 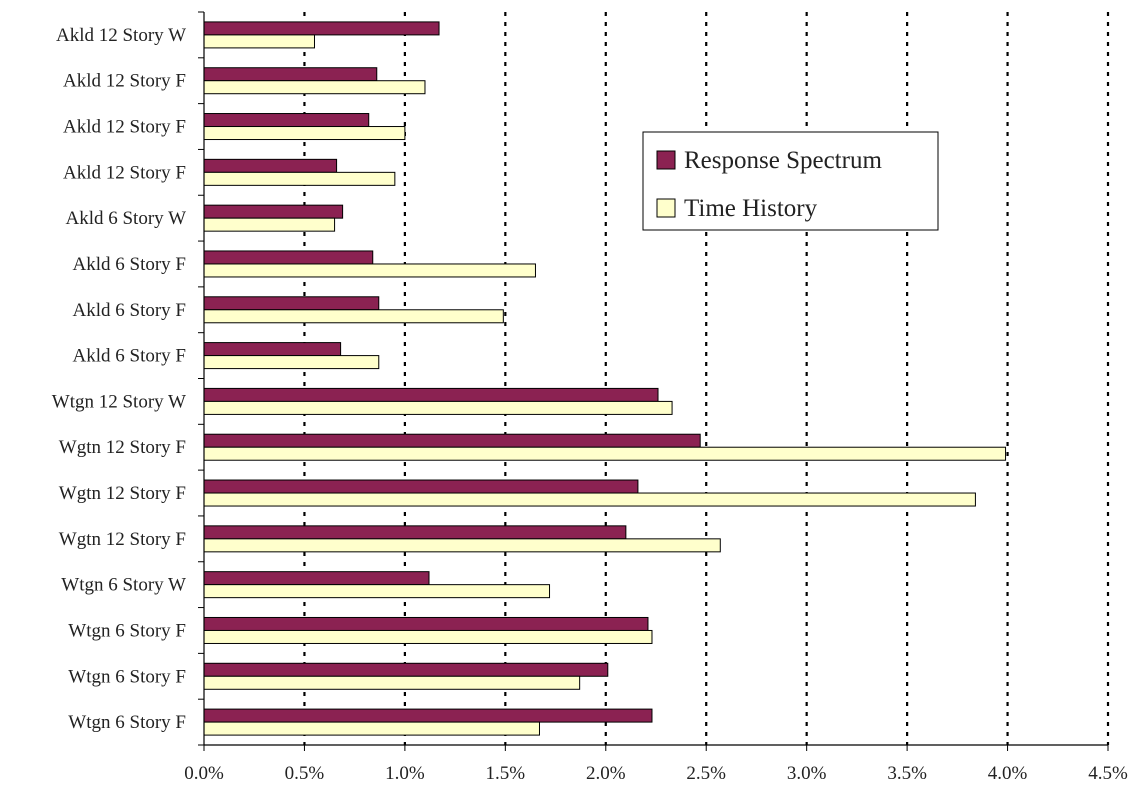 I want to click on x-tick-label: 2.5%, so click(x=706, y=773).